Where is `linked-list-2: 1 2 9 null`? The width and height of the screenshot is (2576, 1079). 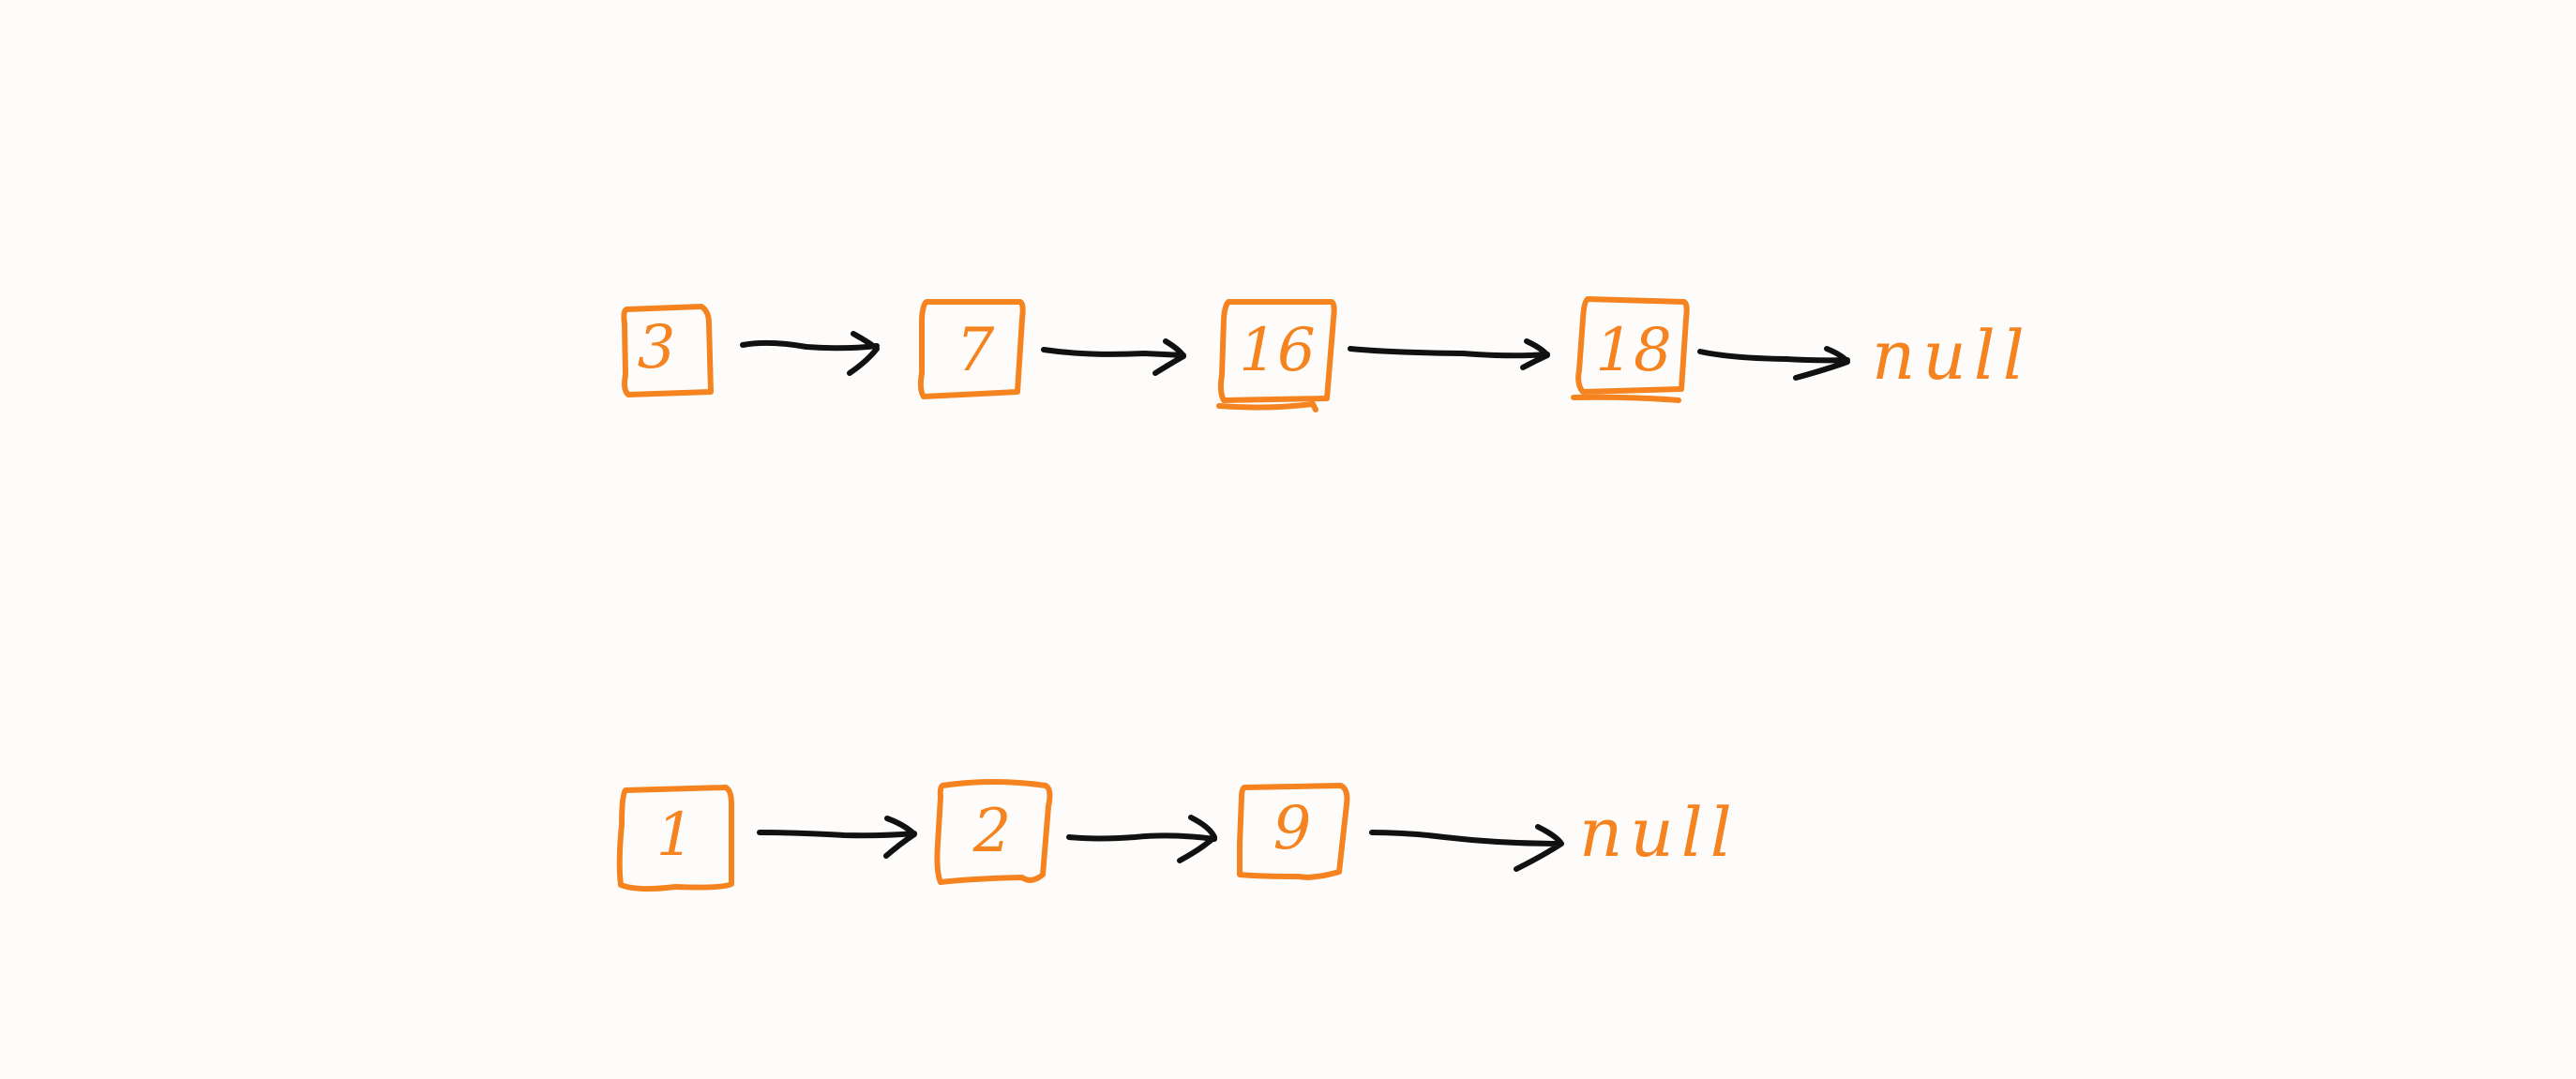
linked-list-2: 1 2 9 null is located at coordinates (1178, 835).